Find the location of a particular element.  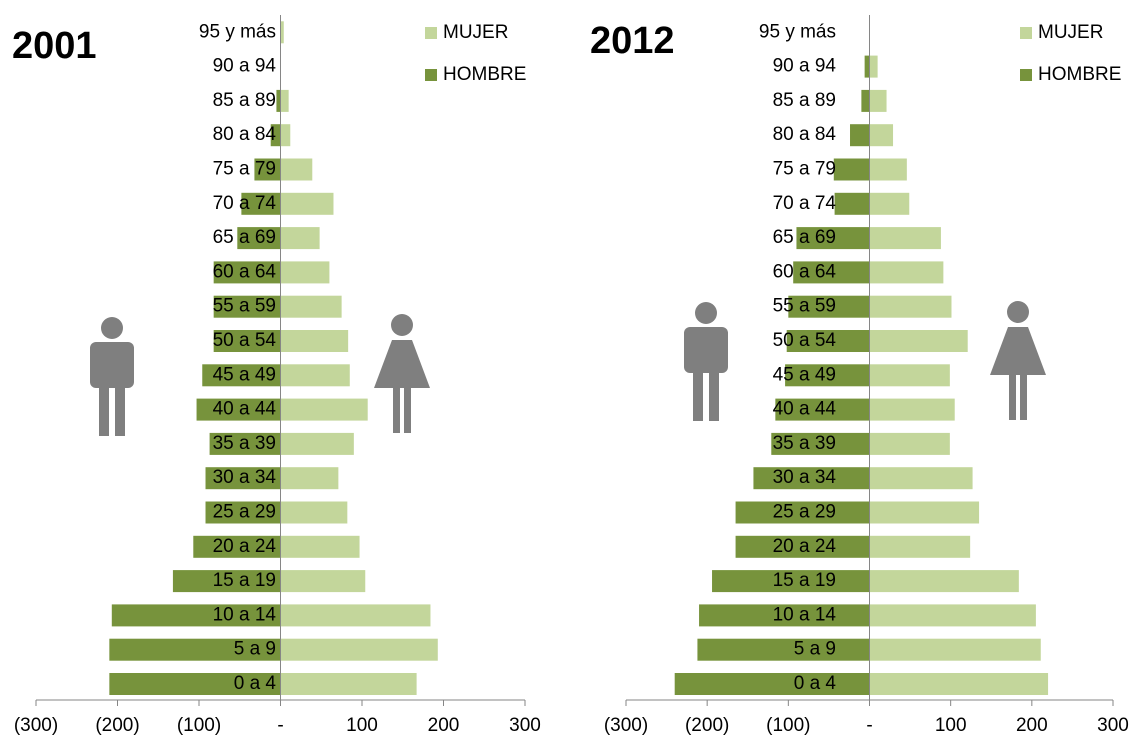

x-tick-label: (300) is located at coordinates (626, 725).